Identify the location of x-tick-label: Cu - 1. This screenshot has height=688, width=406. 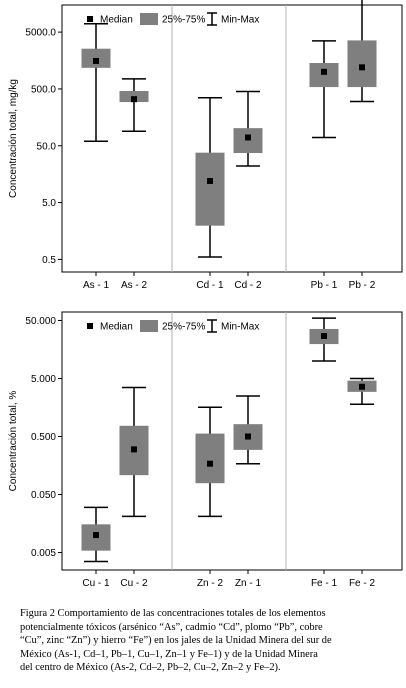
(96, 583).